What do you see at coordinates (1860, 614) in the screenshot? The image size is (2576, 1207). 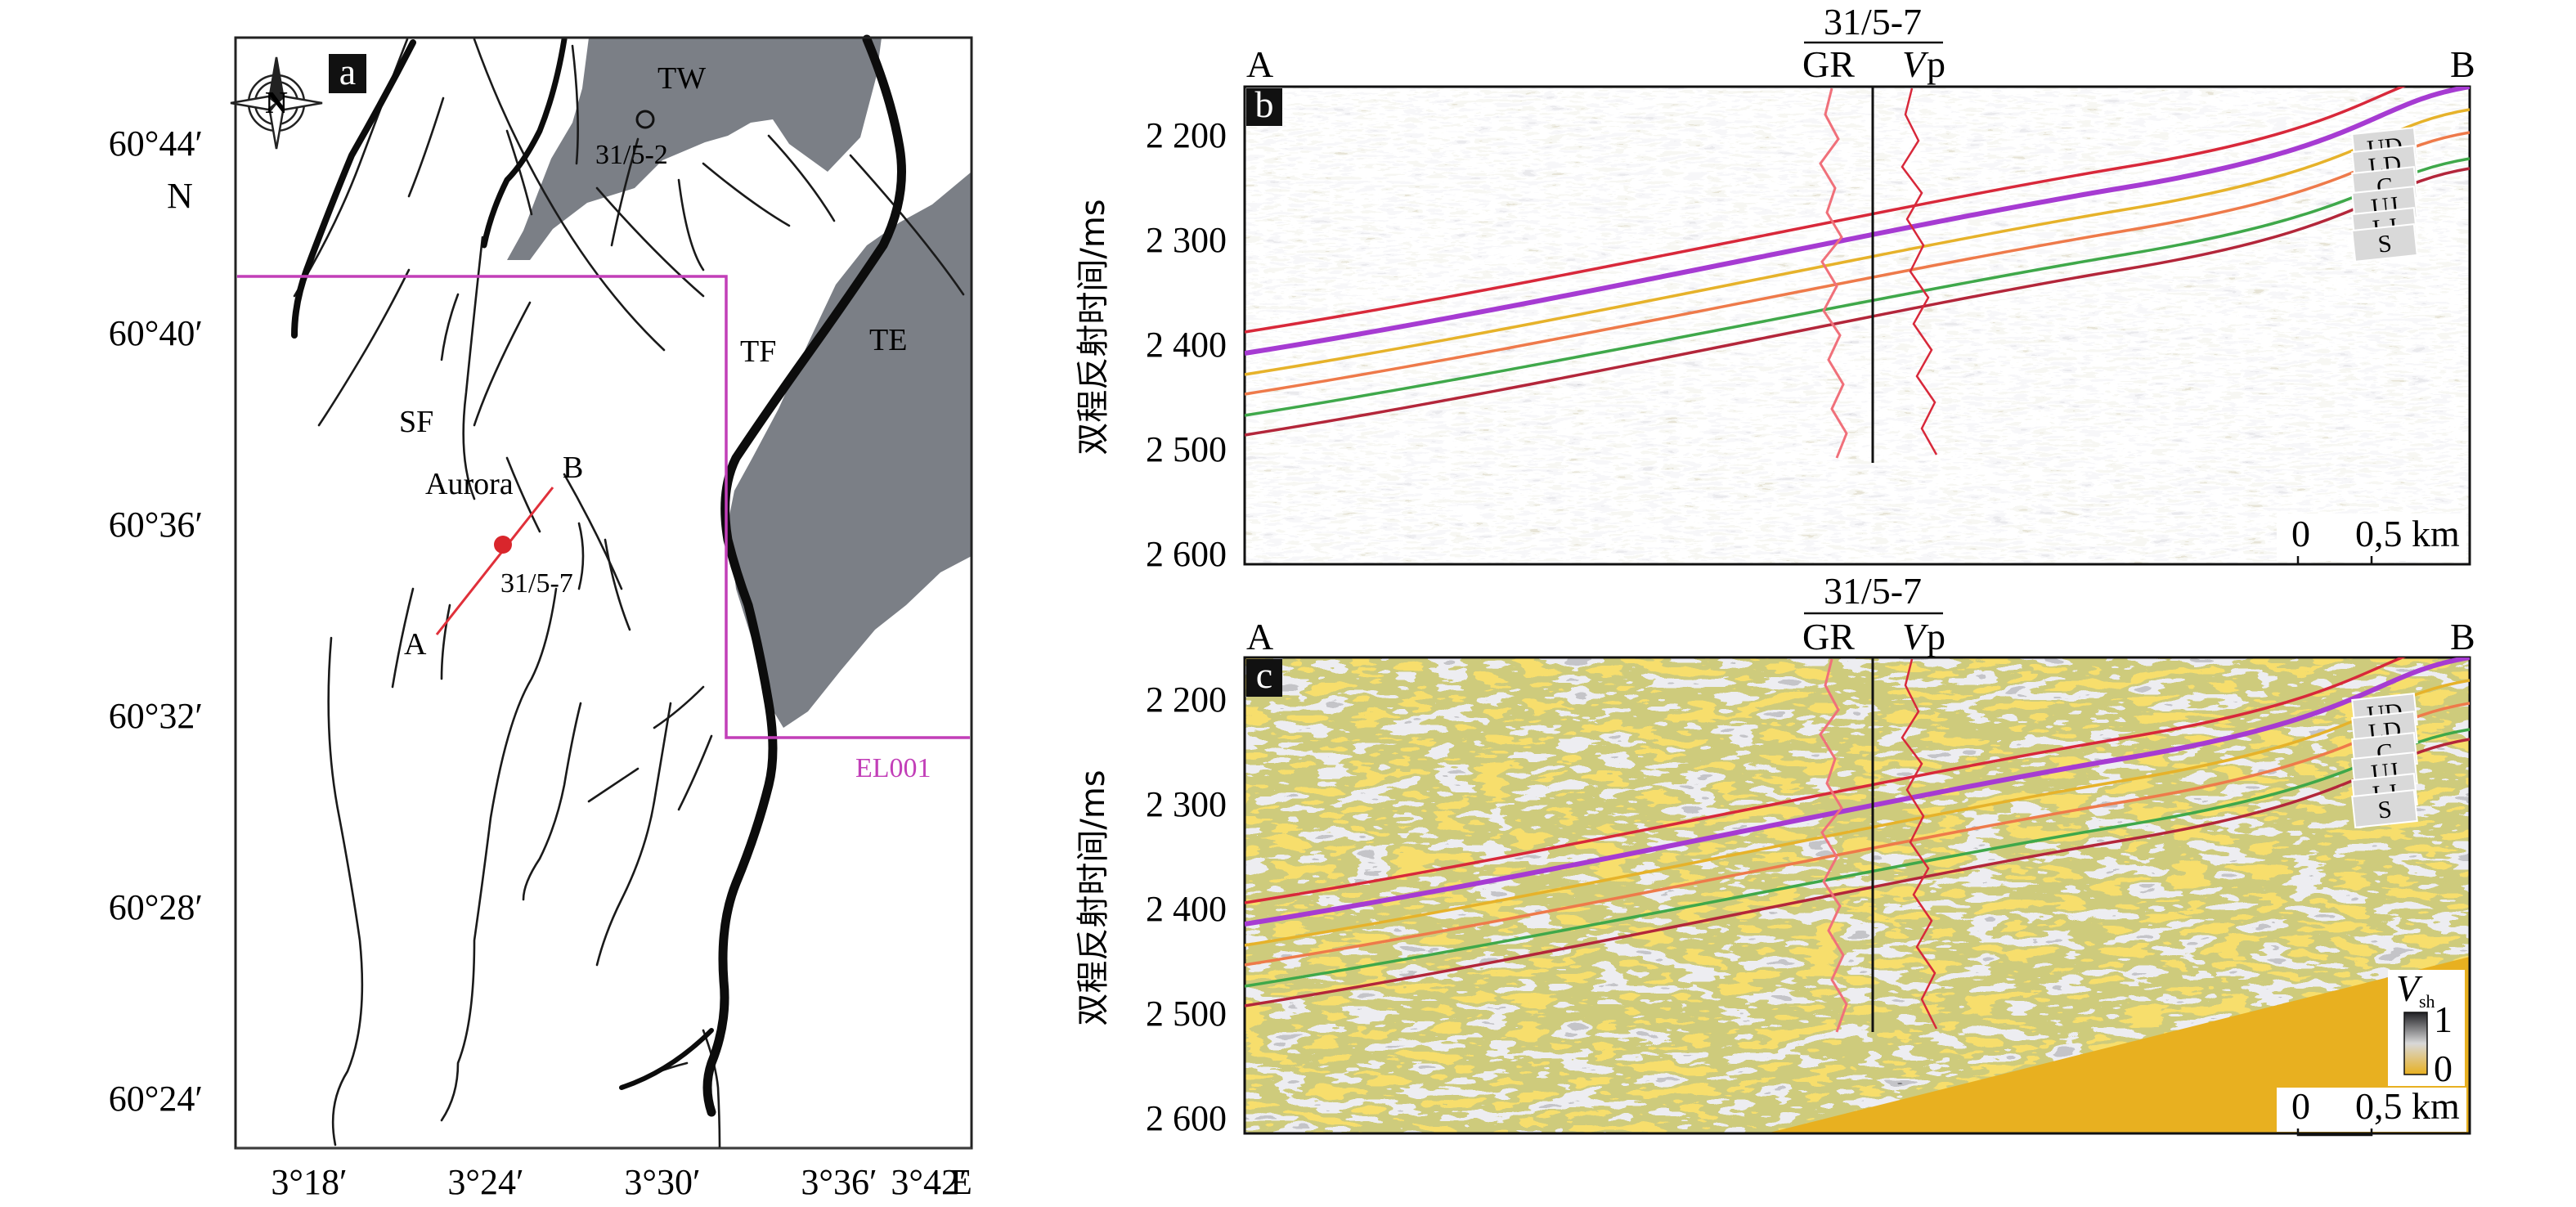 I see `section-header-c: A B 31/5-7 GR V p` at bounding box center [1860, 614].